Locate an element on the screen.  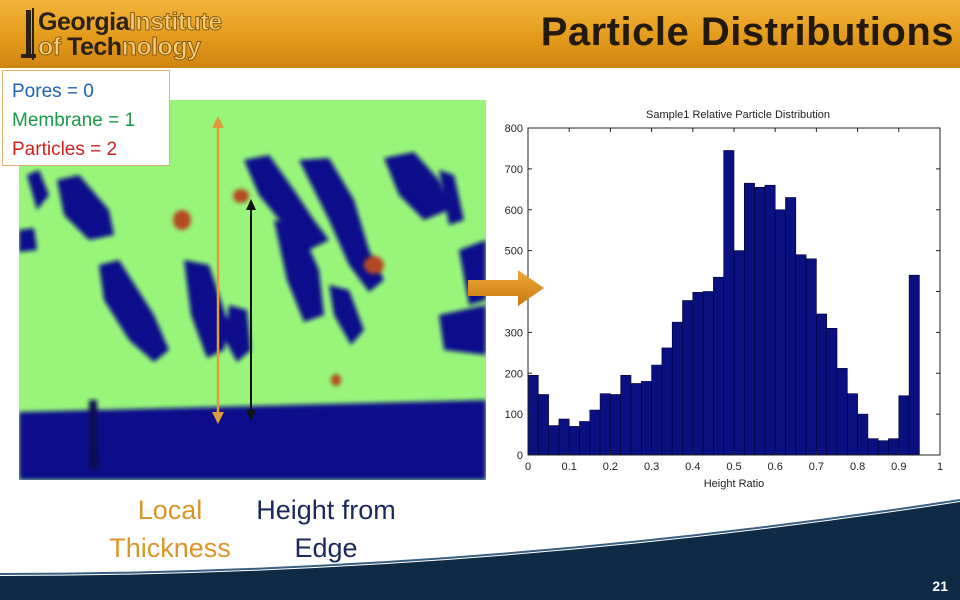
height-from-edge-caption: Height from Edge is located at coordinates (326, 529).